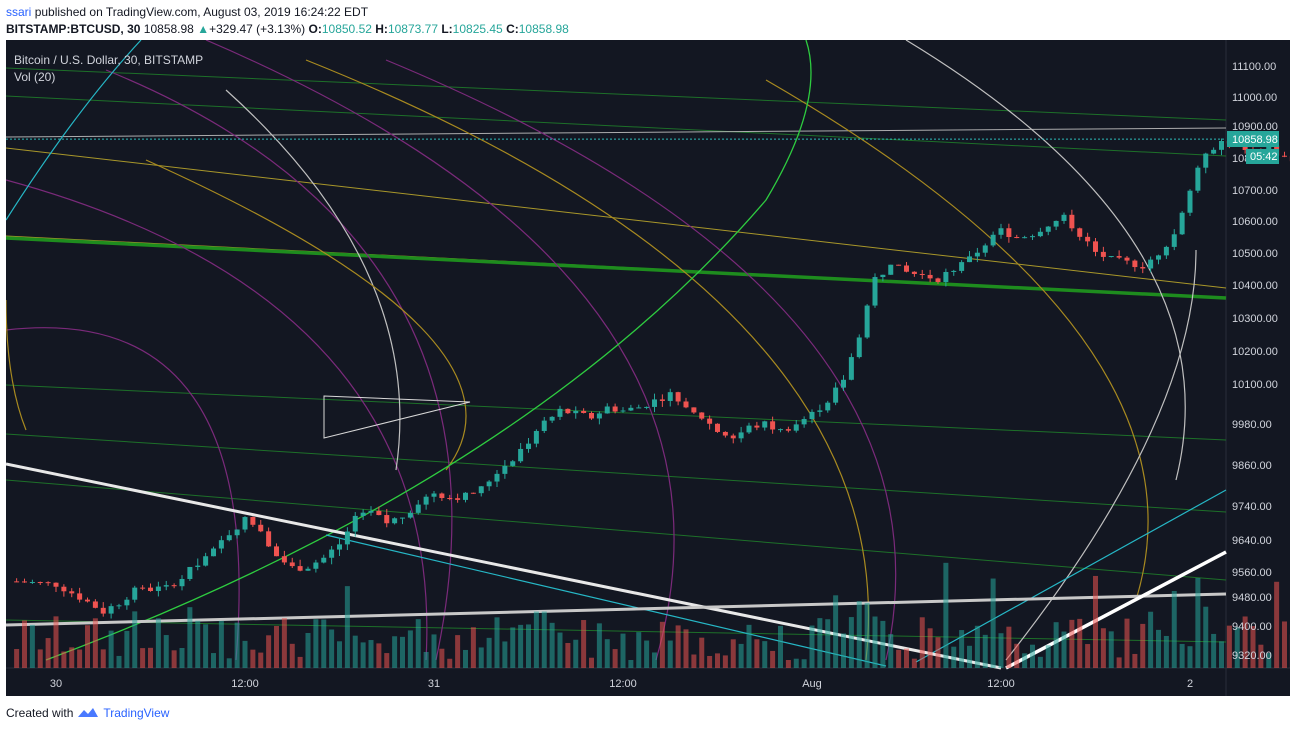 The width and height of the screenshot is (1296, 732). What do you see at coordinates (1252, 425) in the screenshot?
I see `y-tick-label: 9980.00` at bounding box center [1252, 425].